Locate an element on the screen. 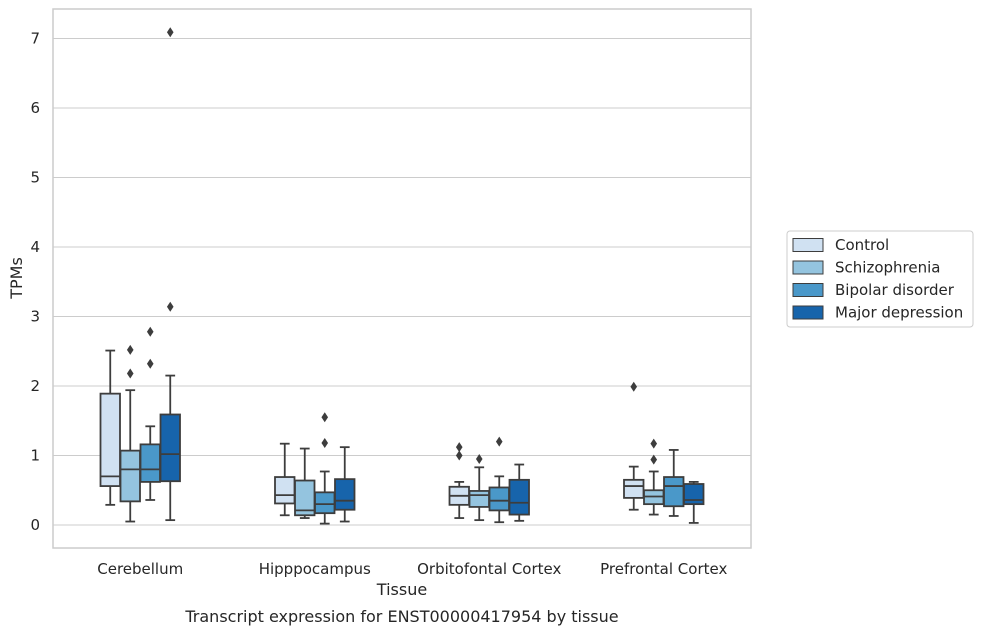  x-tick-label: Cerebellum is located at coordinates (140, 569).